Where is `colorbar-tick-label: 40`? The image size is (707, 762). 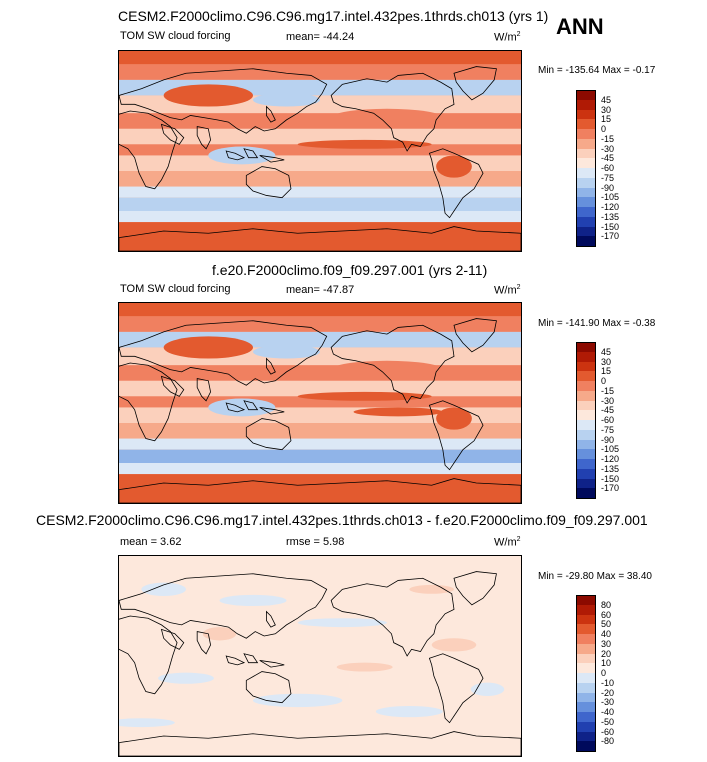 colorbar-tick-label: 40 is located at coordinates (606, 634).